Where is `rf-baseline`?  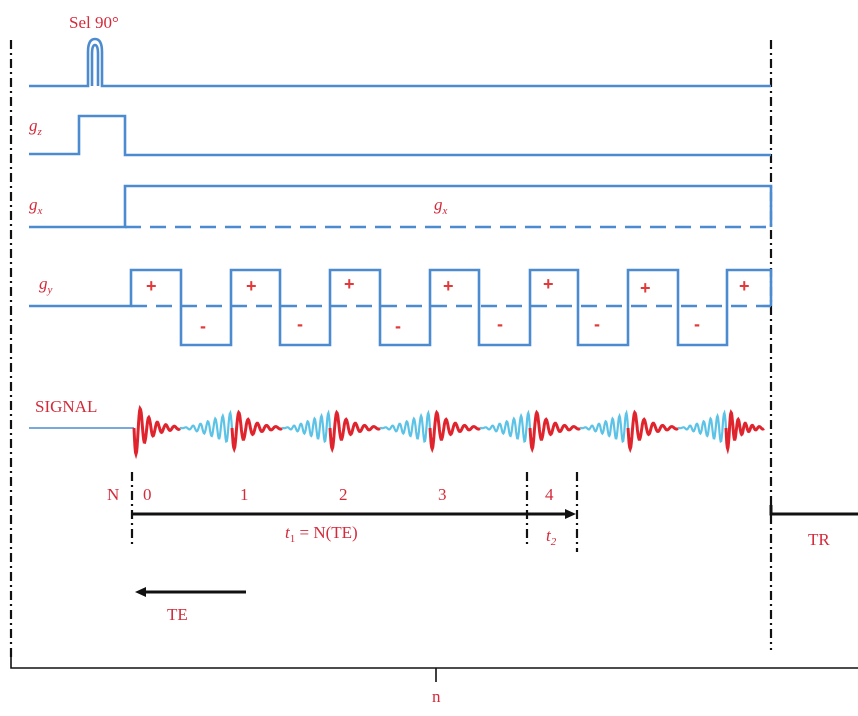
rf-baseline is located at coordinates (400, 62).